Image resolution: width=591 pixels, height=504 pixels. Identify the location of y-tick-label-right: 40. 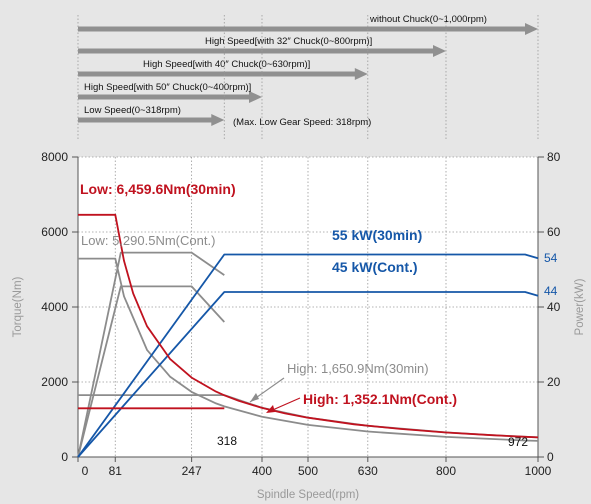
(554, 307).